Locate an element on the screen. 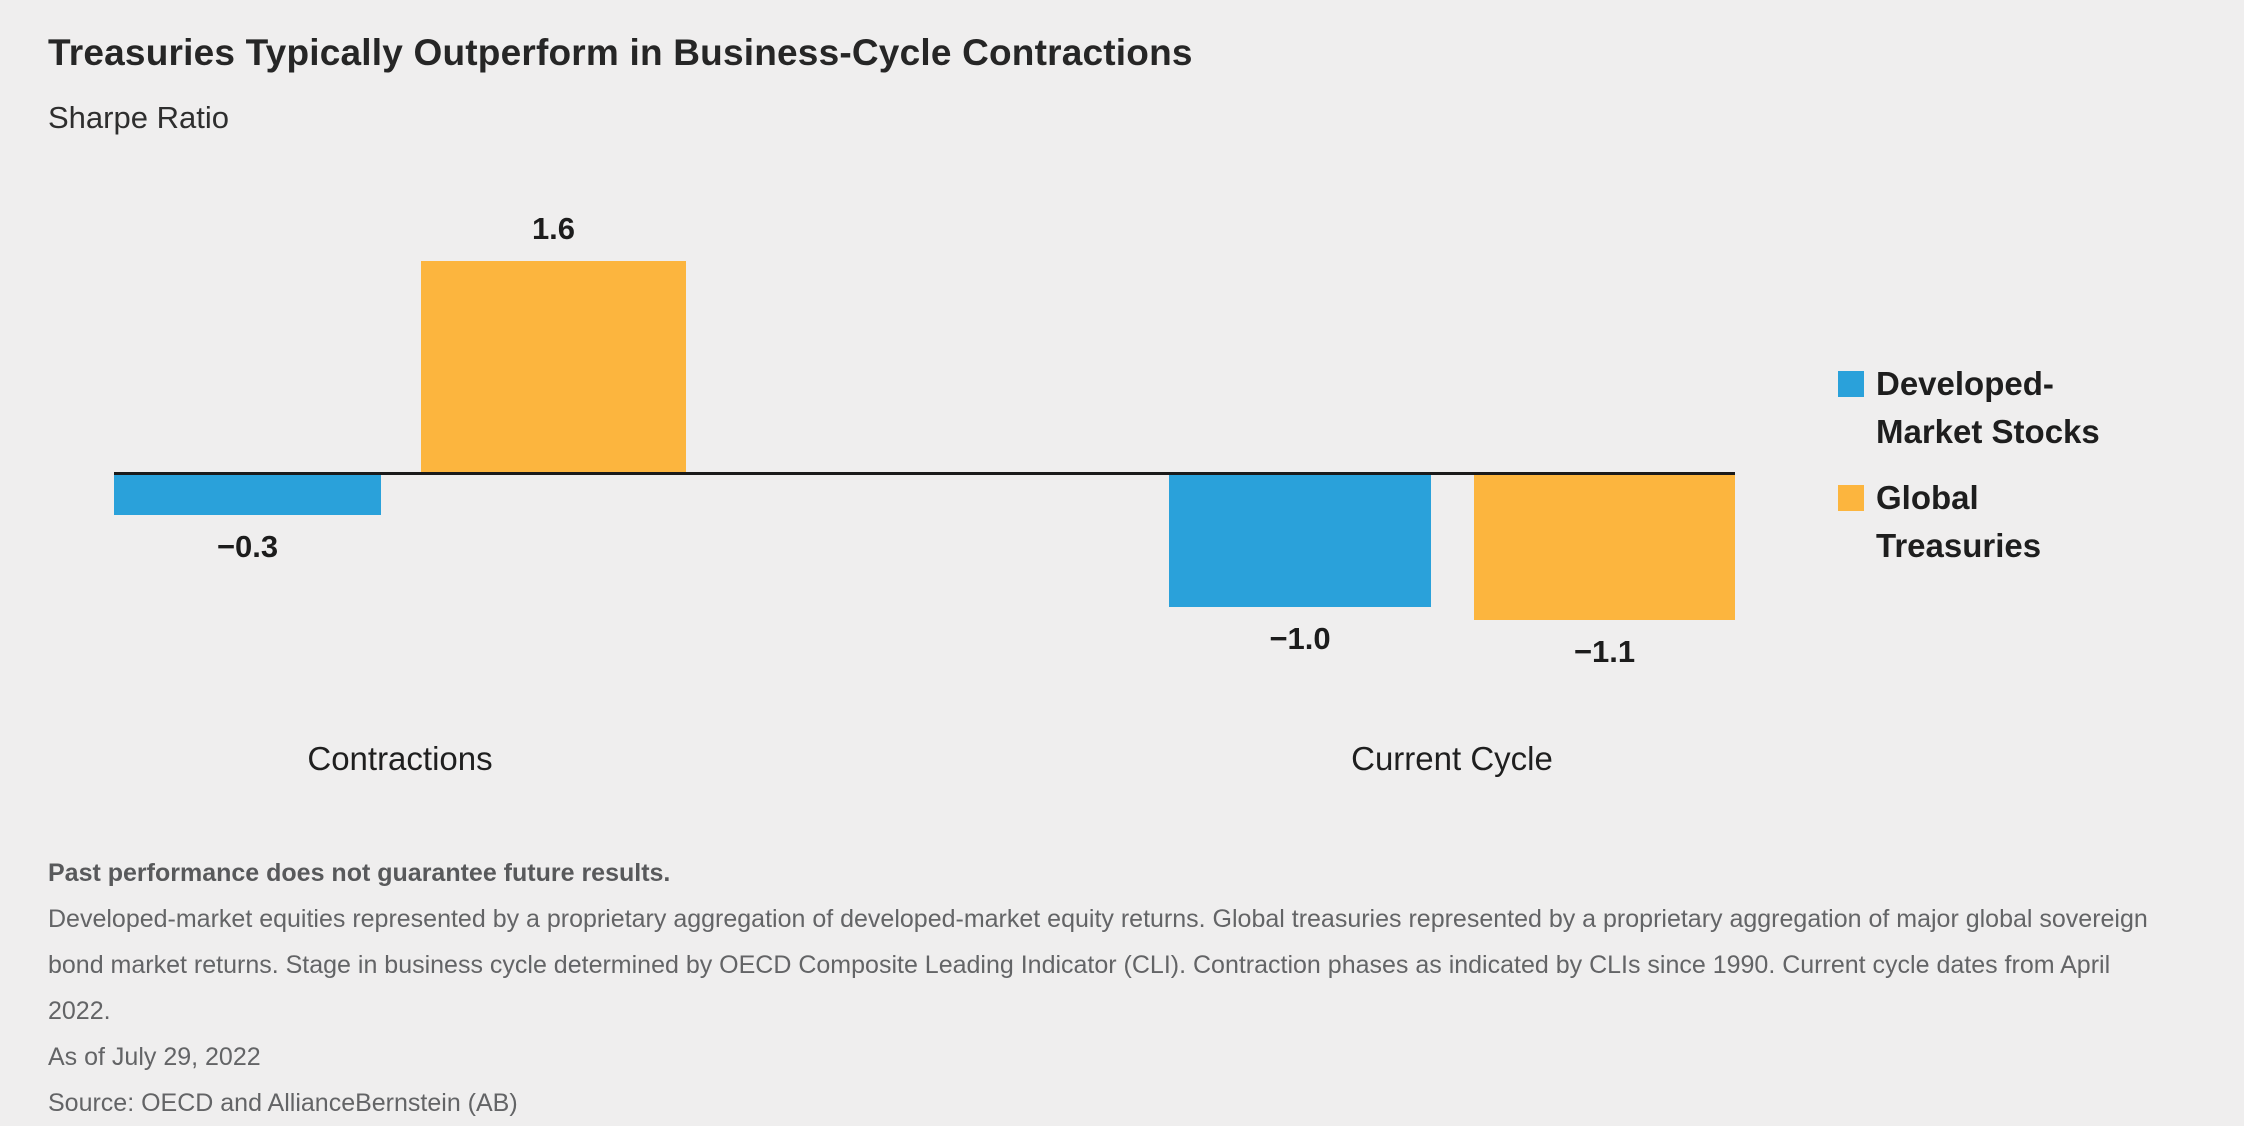 The height and width of the screenshot is (1126, 2244). bar-developed-market-stocks-current-cycle is located at coordinates (1300, 541).